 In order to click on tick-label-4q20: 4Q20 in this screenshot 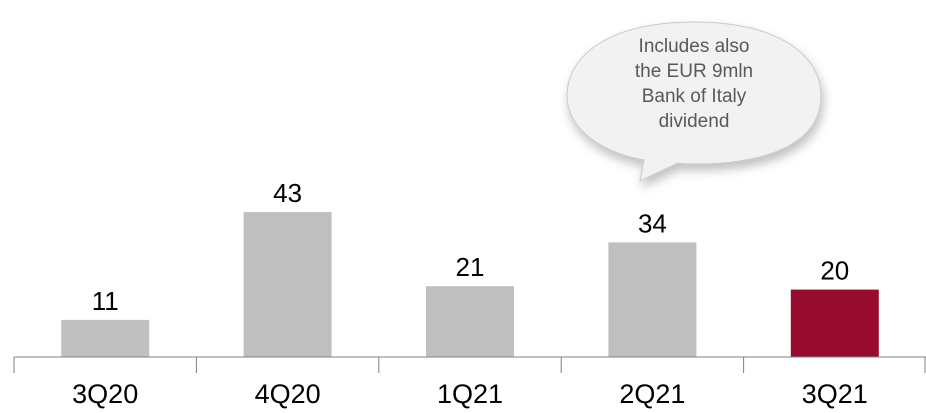, I will do `click(288, 394)`.